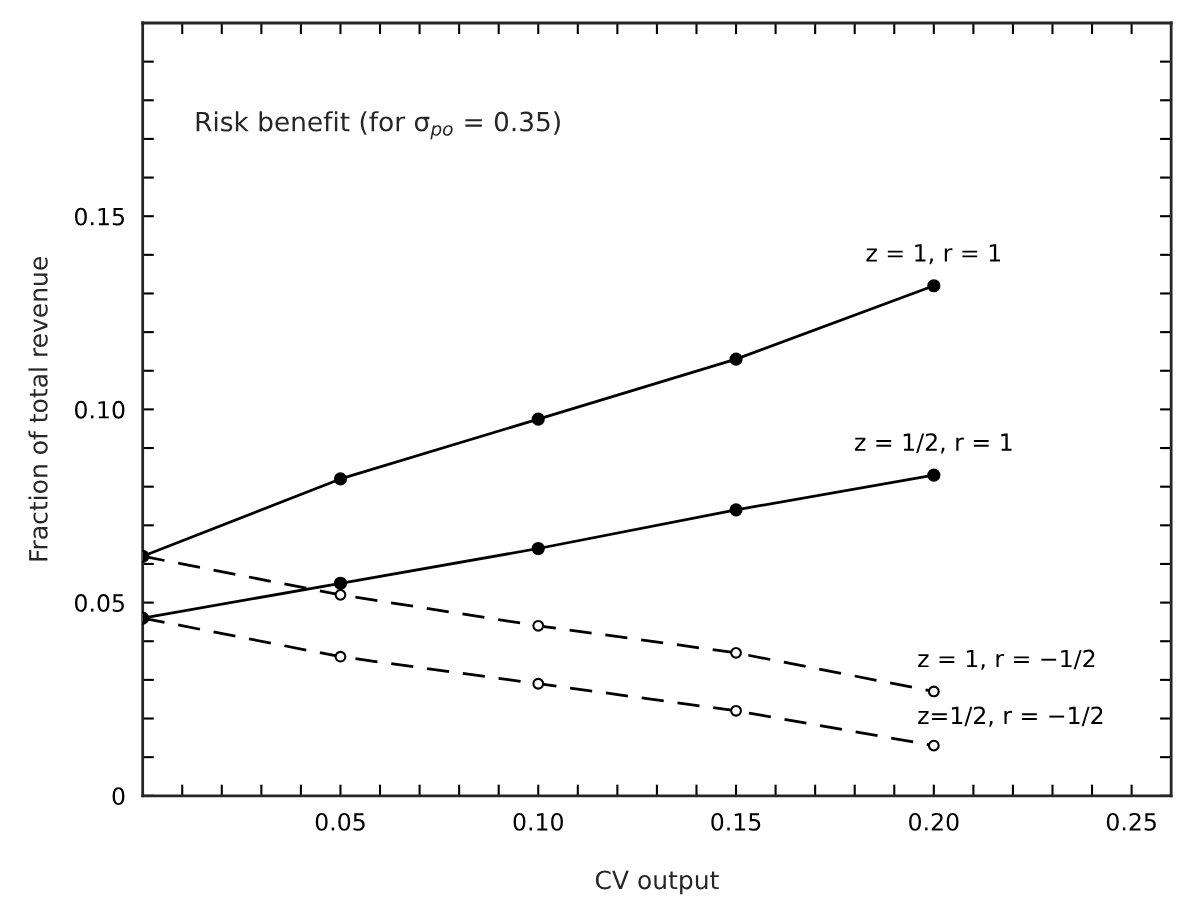 Image resolution: width=1189 pixels, height=920 pixels. I want to click on series-label: z = 1/2, r = 1, so click(933, 443).